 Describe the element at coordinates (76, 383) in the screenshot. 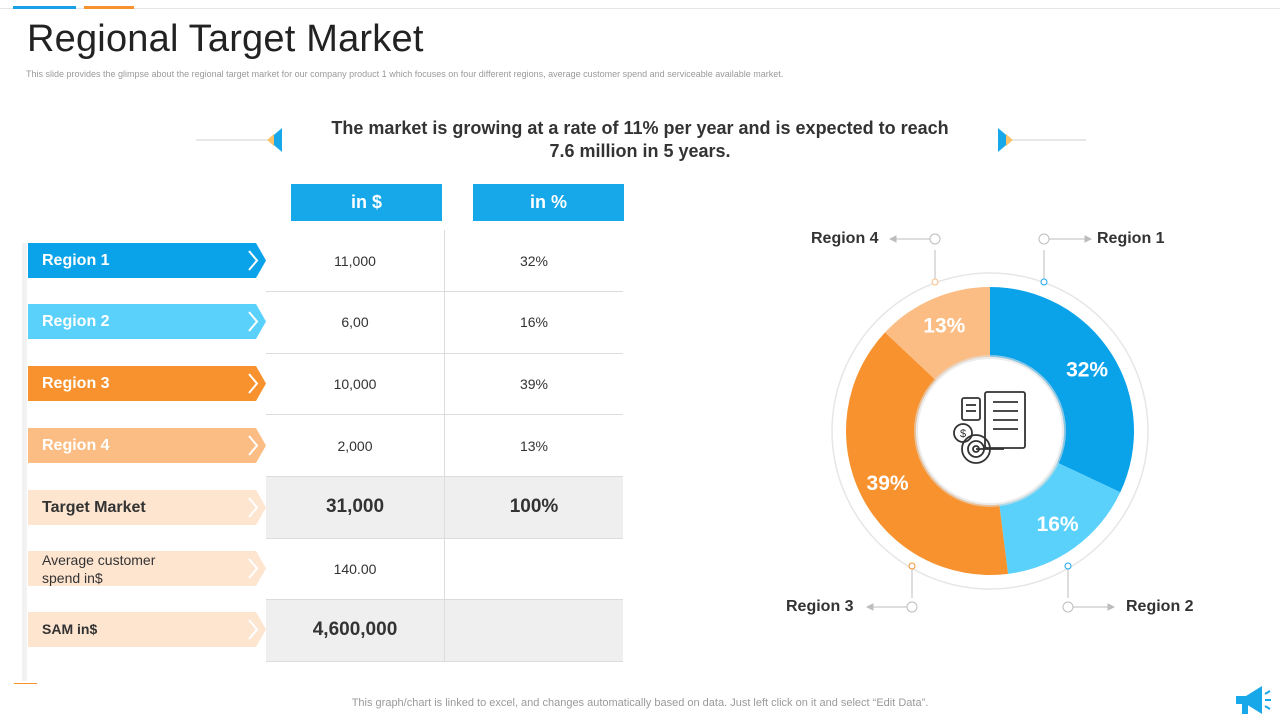

I see `region-3-label: Region 3` at that location.